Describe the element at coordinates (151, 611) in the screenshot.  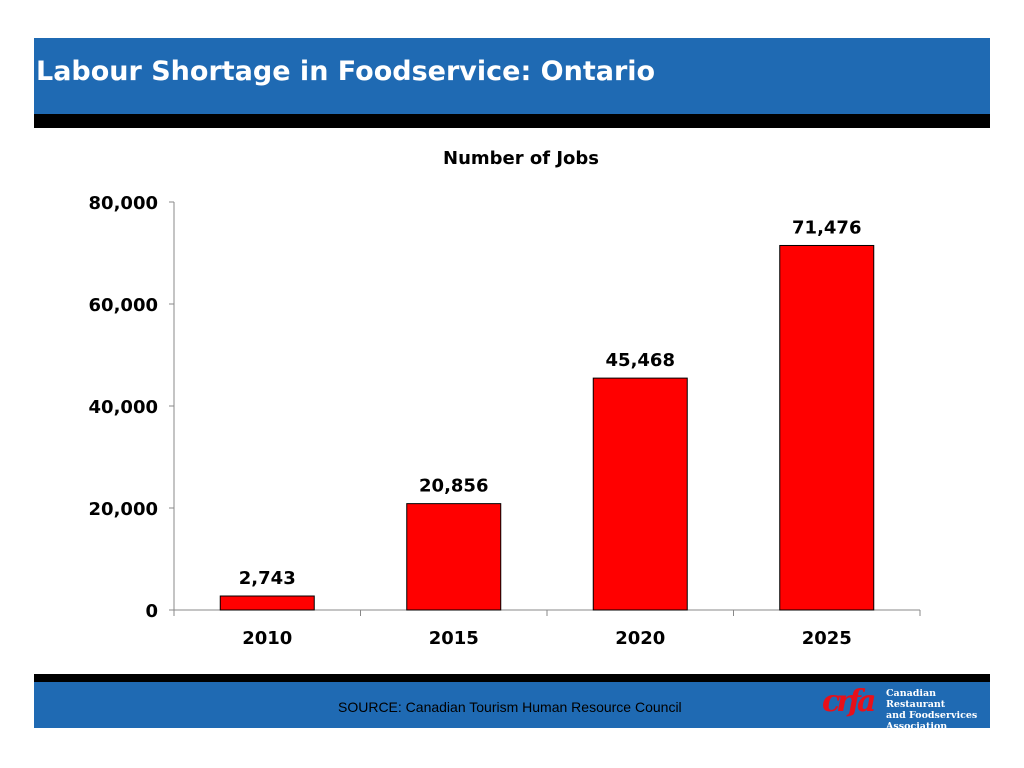
I see `y-tick-label: 0` at that location.